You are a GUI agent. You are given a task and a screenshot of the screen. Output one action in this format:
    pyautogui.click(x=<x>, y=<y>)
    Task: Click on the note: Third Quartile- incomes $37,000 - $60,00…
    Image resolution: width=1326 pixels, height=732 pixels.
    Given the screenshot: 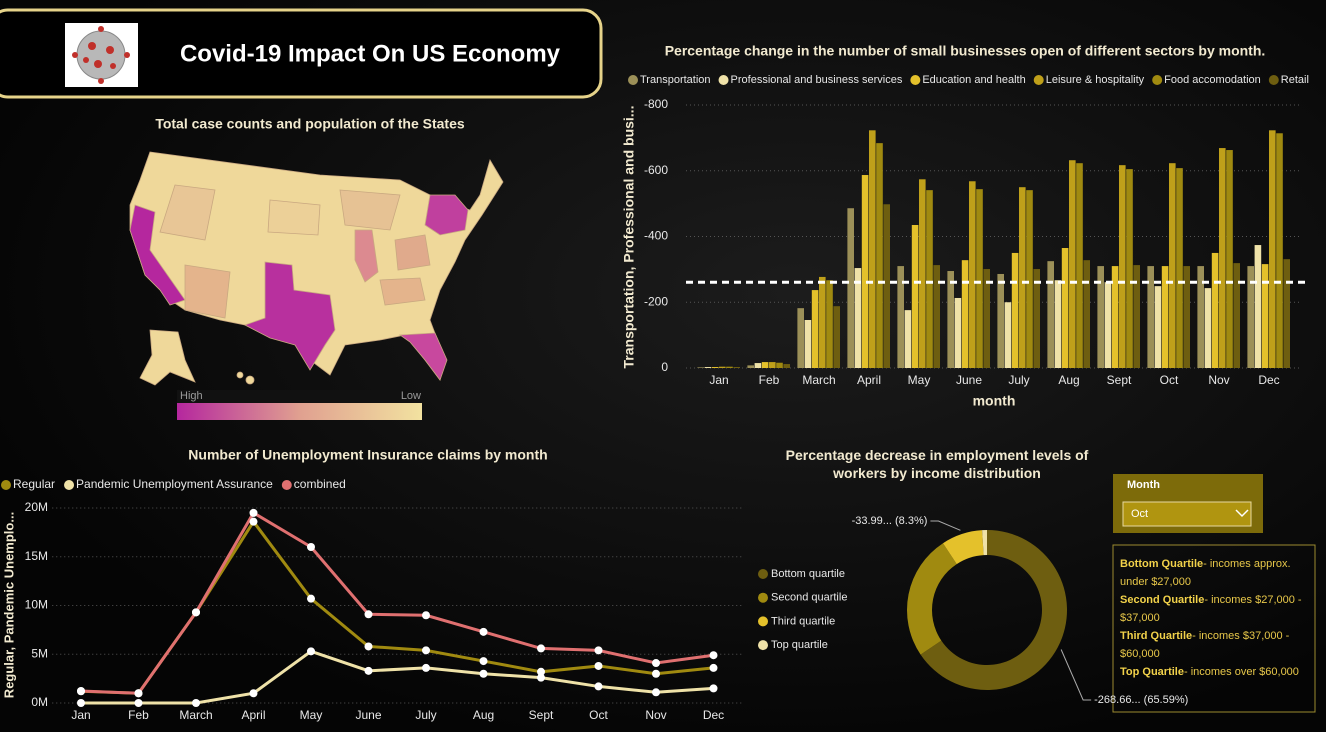 What is the action you would take?
    pyautogui.click(x=1214, y=645)
    